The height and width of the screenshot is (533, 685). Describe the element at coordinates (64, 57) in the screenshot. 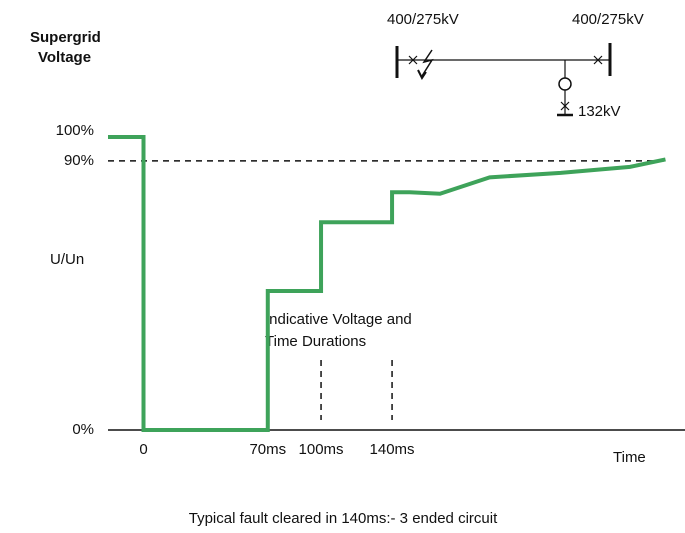

I see `chart-title: Voltage` at that location.